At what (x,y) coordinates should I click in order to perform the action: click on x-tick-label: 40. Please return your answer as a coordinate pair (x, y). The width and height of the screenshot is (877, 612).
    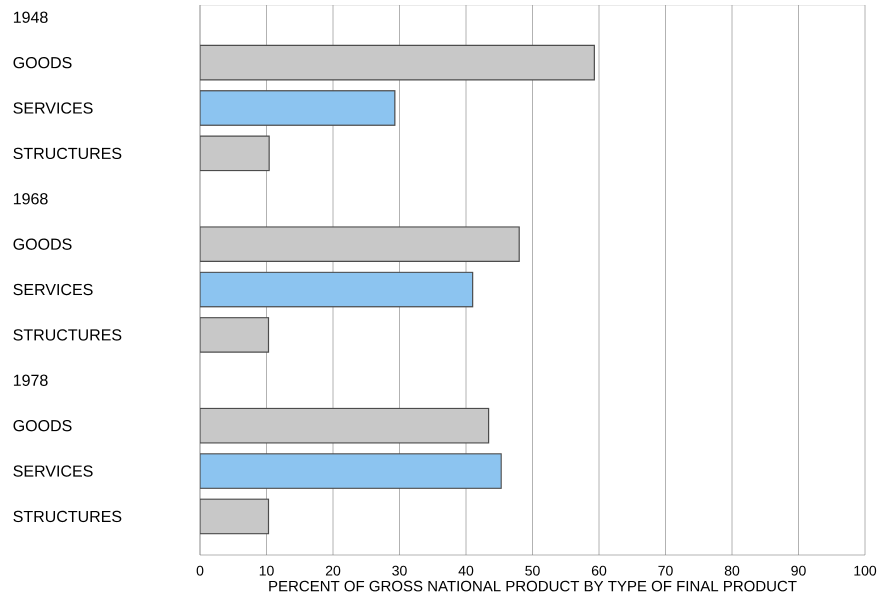
    Looking at the image, I should click on (466, 571).